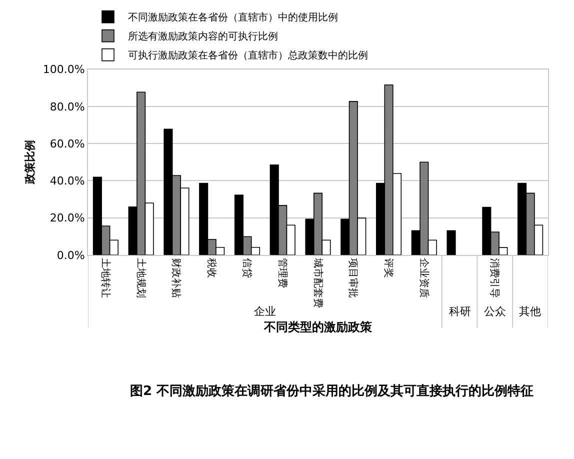  Describe the element at coordinates (105, 278) in the screenshot. I see `x-tick-label: 土地转让` at that location.